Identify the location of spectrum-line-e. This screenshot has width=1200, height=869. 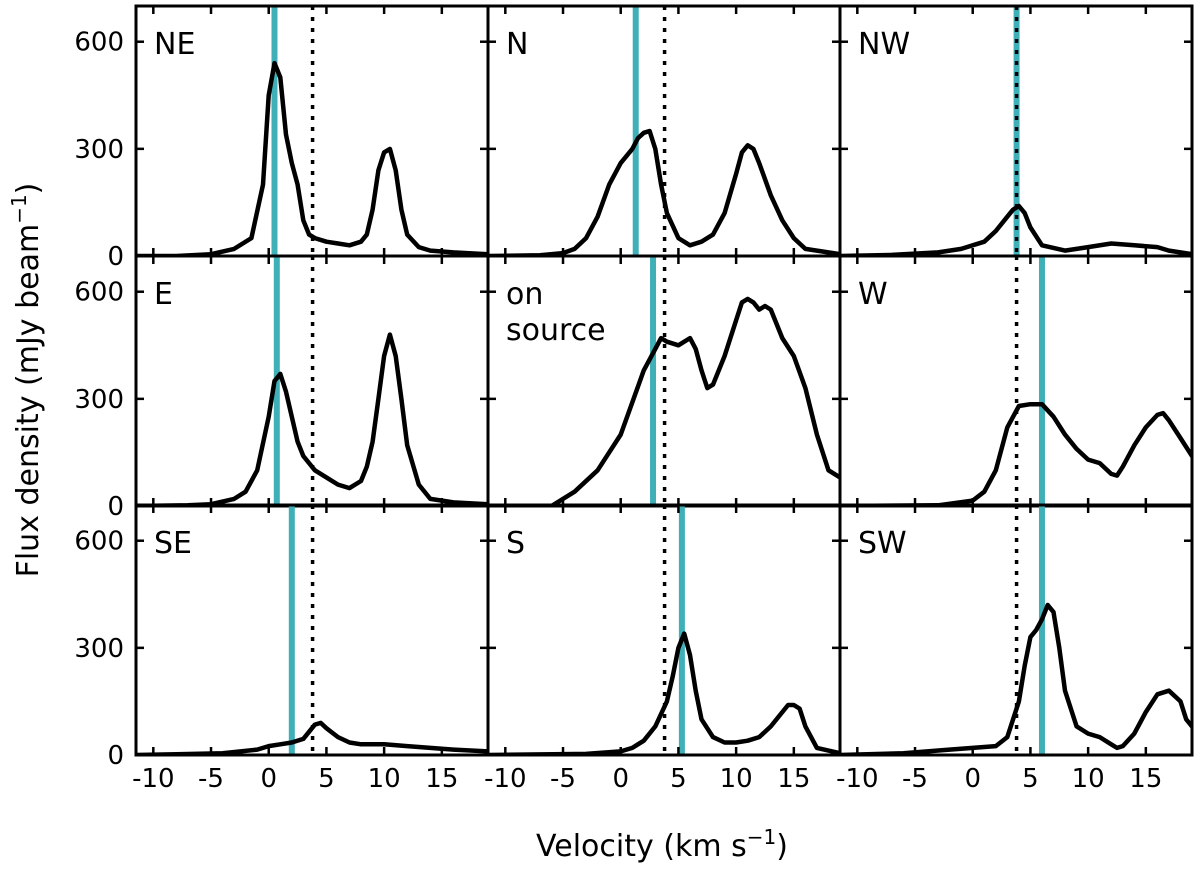
(312, 419).